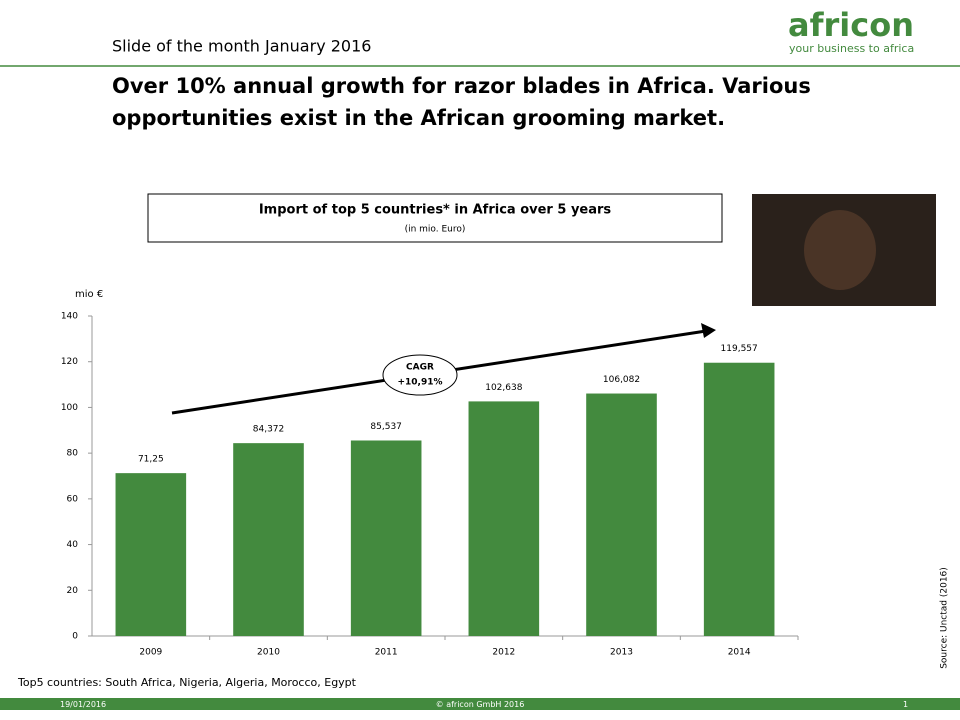  Describe the element at coordinates (73, 499) in the screenshot. I see `y-tick-label: 60` at that location.